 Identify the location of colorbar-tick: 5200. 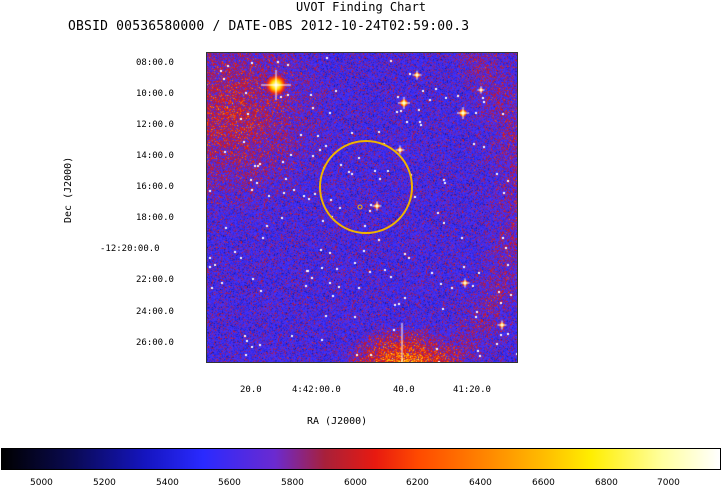
(104, 483).